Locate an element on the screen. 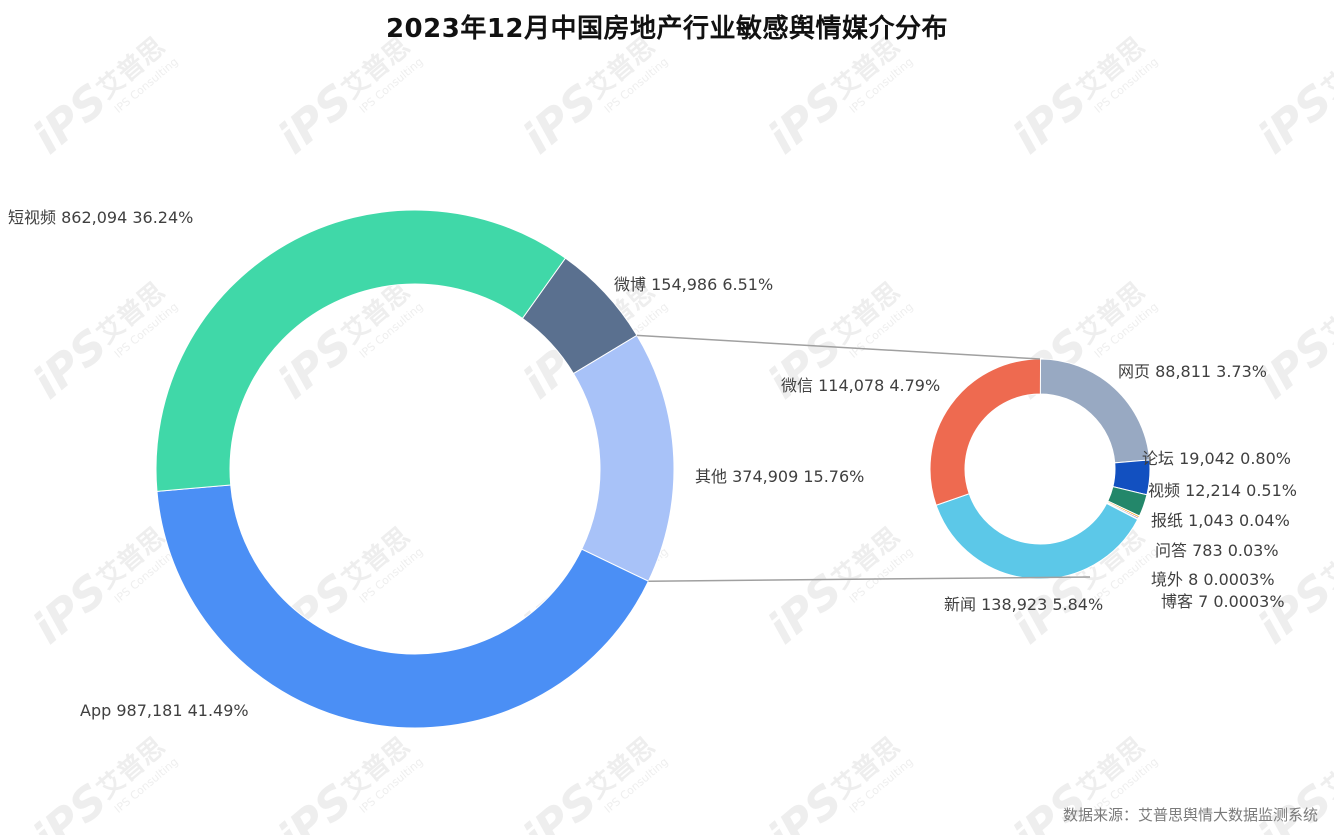  source-note: 数据来源：艾普思舆情大数据监测系统 is located at coordinates (1190, 815).